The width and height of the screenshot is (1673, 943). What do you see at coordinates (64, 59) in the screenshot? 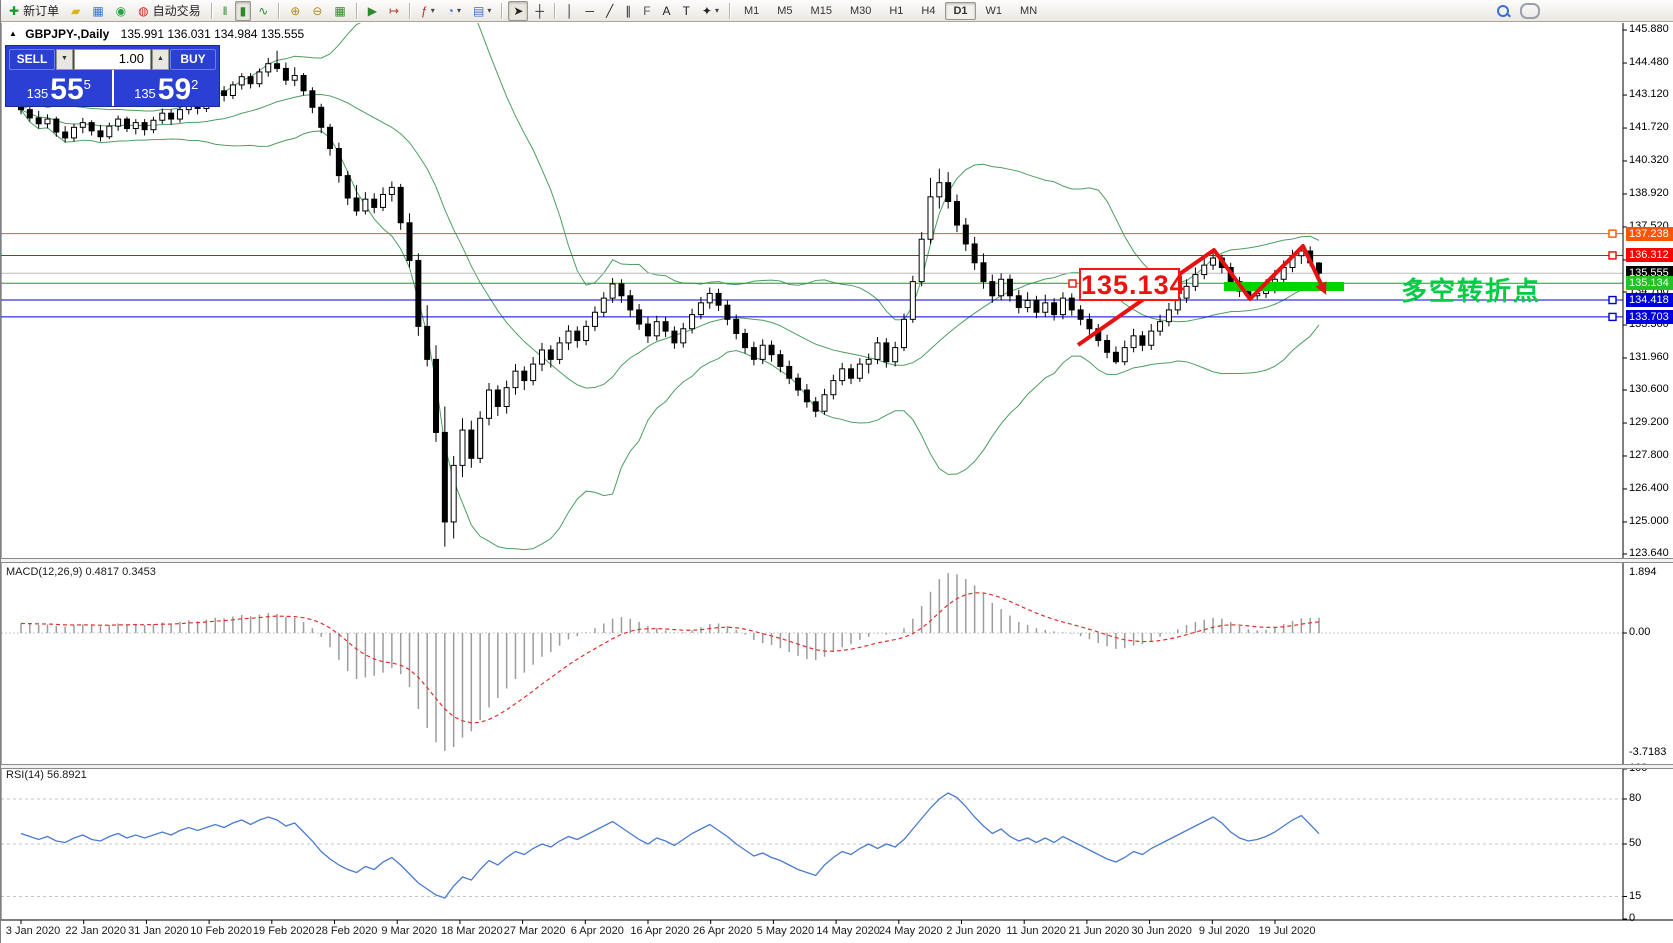
I see `volume-down-button: ▼` at bounding box center [64, 59].